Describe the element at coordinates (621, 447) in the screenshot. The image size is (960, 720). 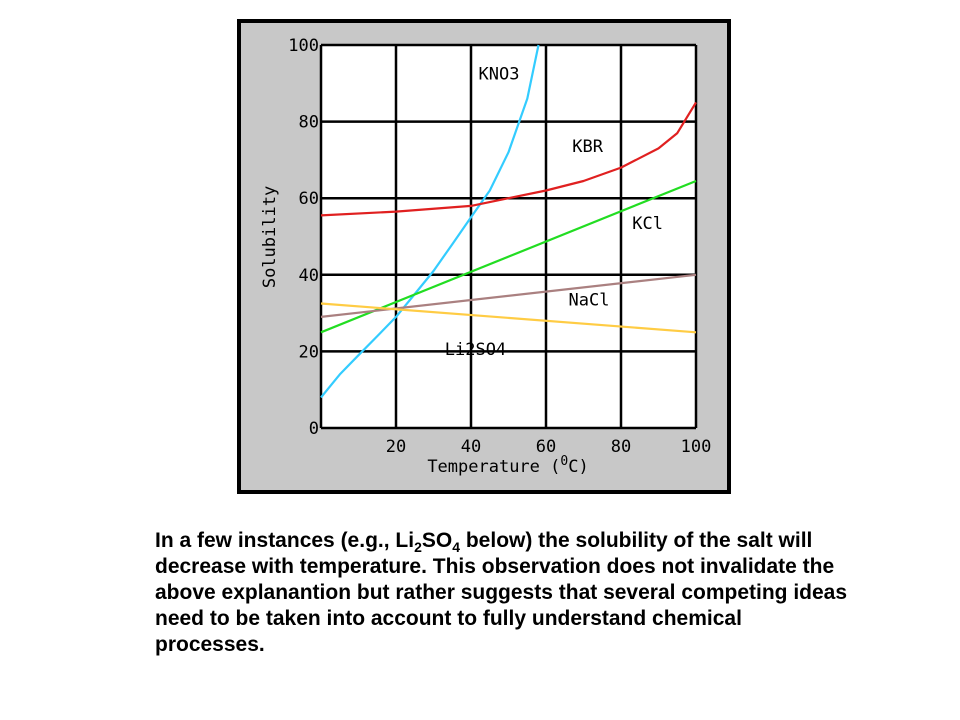
I see `x-tick-label: 80` at that location.